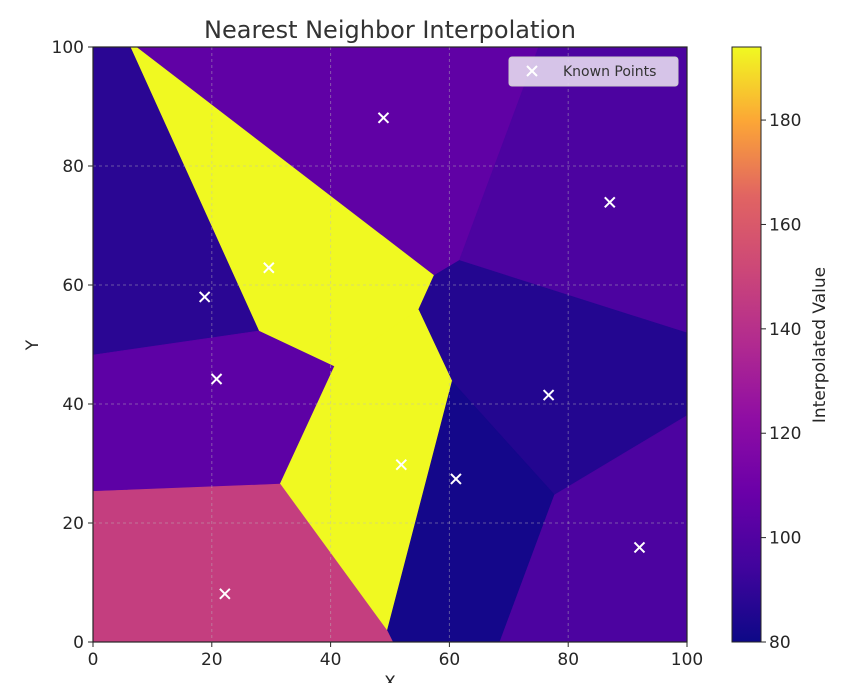  I want to click on colorbar-tick-label: 140, so click(785, 330).